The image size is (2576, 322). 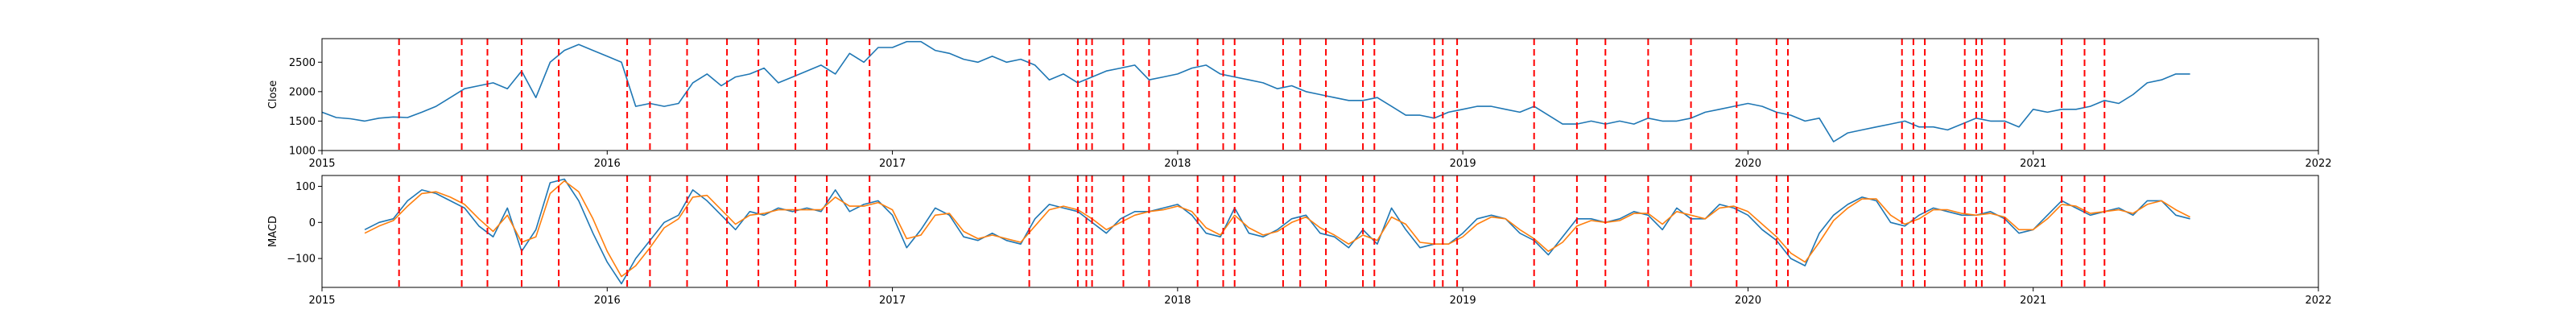 What do you see at coordinates (302, 92) in the screenshot?
I see `close-y-tick-label-2: 2000` at bounding box center [302, 92].